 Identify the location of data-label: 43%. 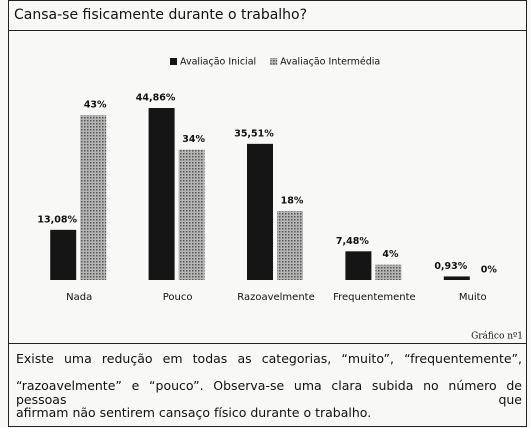
(95, 105).